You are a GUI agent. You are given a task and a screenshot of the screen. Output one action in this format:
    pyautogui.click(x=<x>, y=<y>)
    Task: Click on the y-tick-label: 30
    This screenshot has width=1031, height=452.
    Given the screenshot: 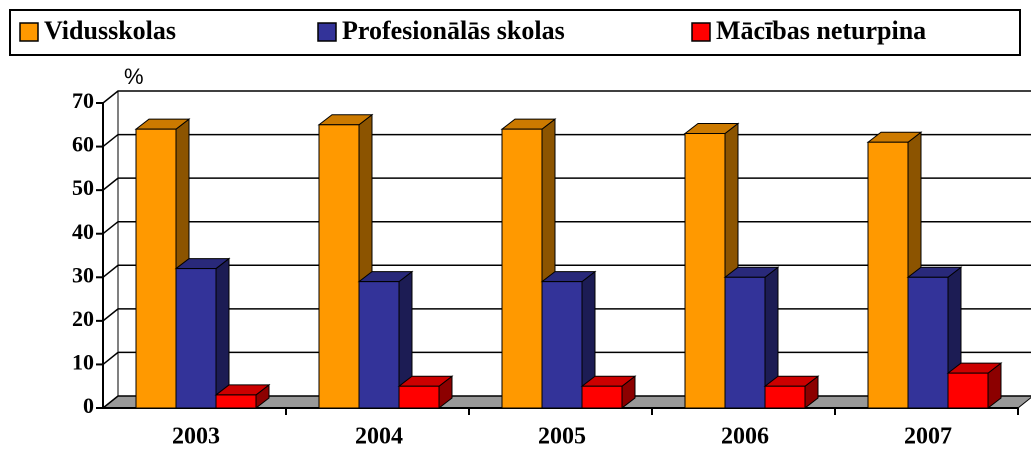 What is the action you would take?
    pyautogui.click(x=83, y=274)
    